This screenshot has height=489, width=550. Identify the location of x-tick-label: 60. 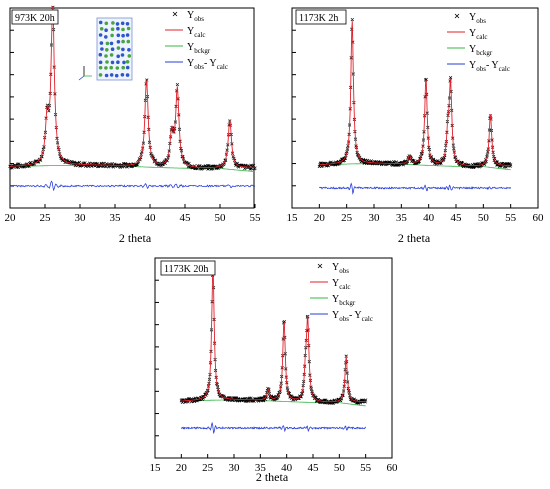
(539, 218).